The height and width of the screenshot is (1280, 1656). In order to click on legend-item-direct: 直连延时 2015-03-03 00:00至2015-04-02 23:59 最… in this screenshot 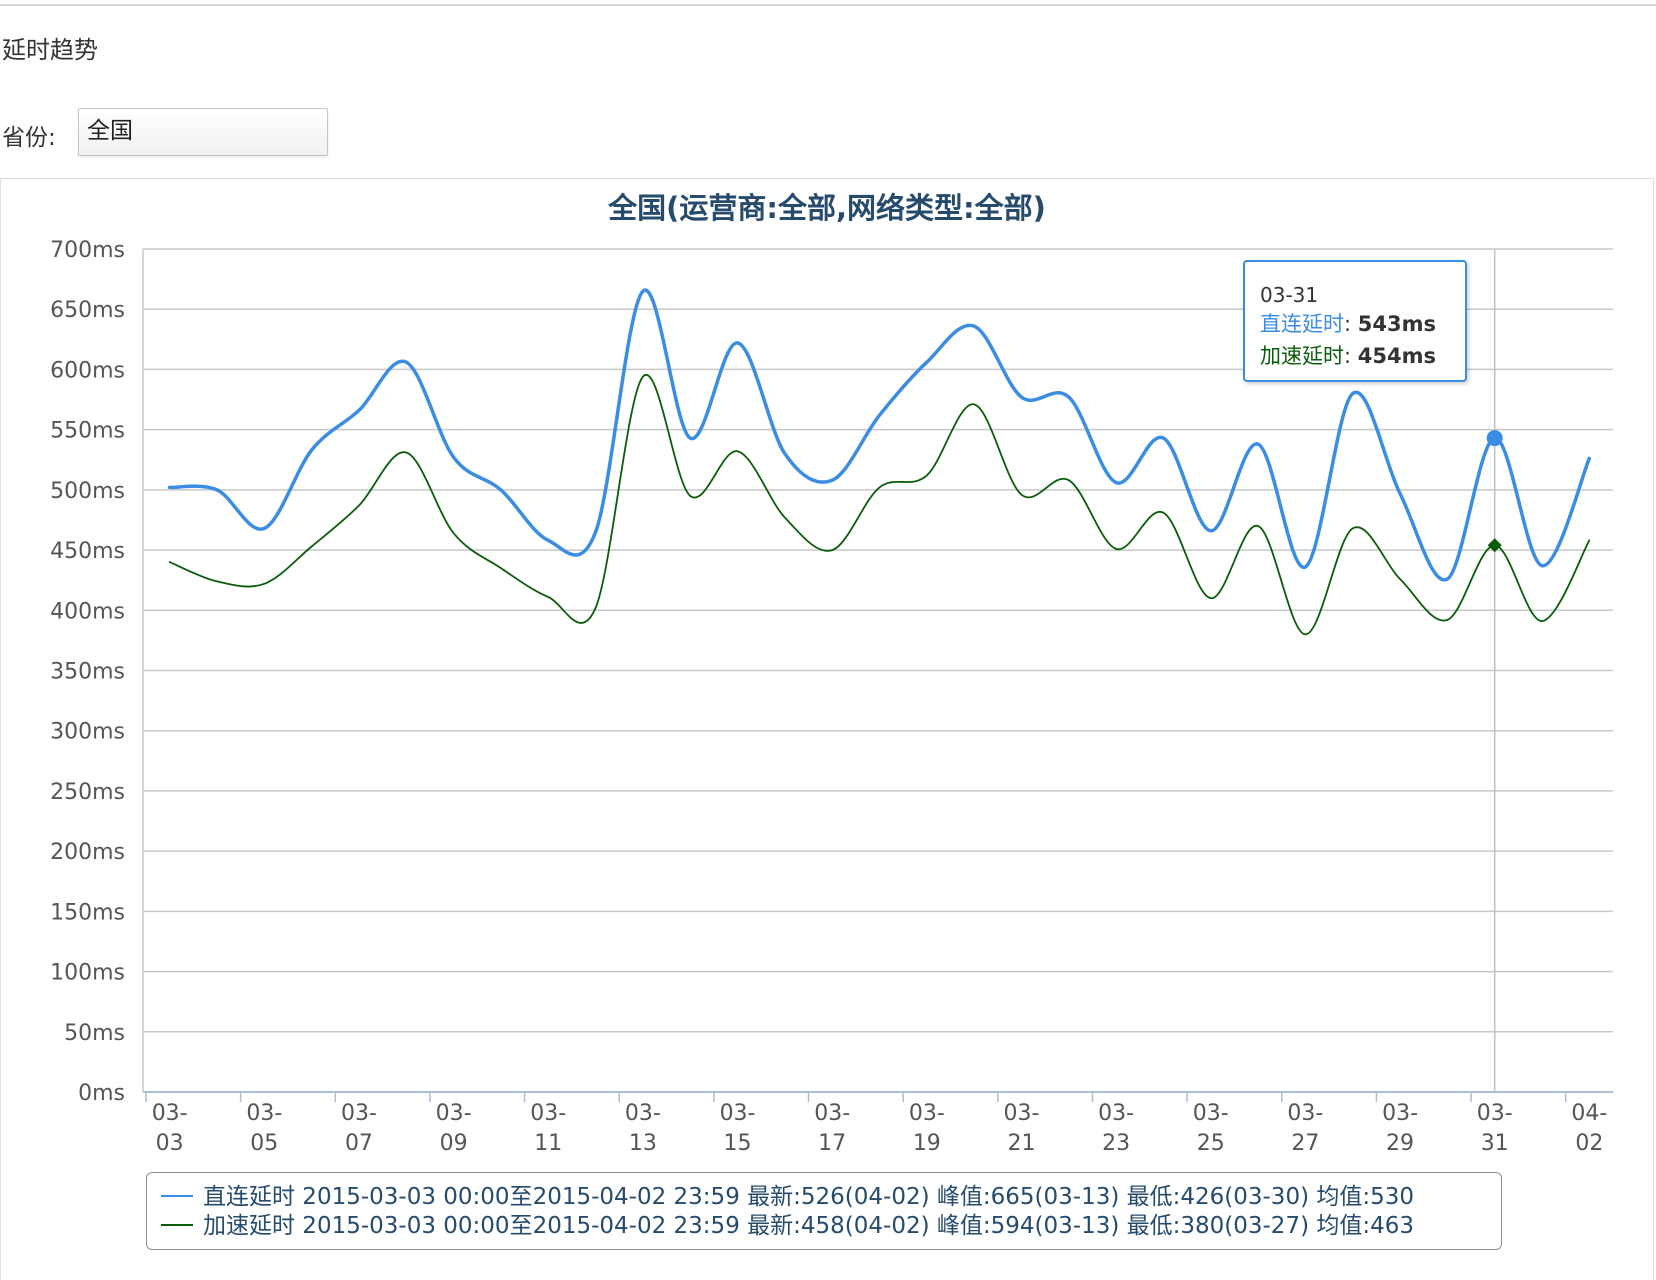, I will do `click(831, 1197)`.